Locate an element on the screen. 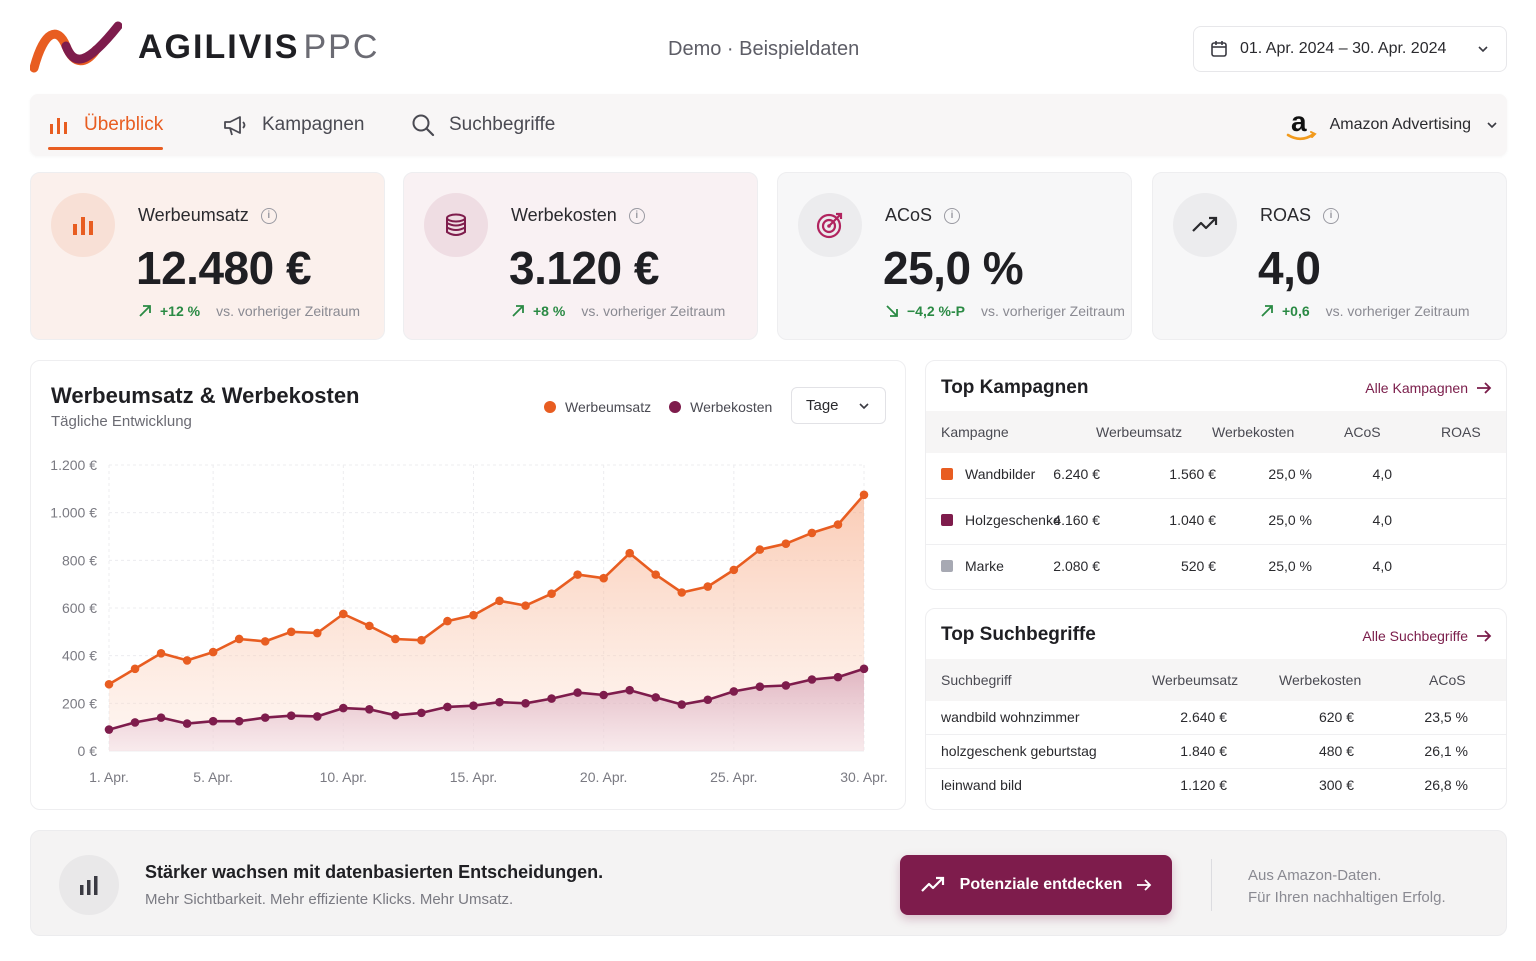  table-row: Holzgeschenke 4.160 € 1.040 € 25,0 % 4,0 is located at coordinates (1216, 522).